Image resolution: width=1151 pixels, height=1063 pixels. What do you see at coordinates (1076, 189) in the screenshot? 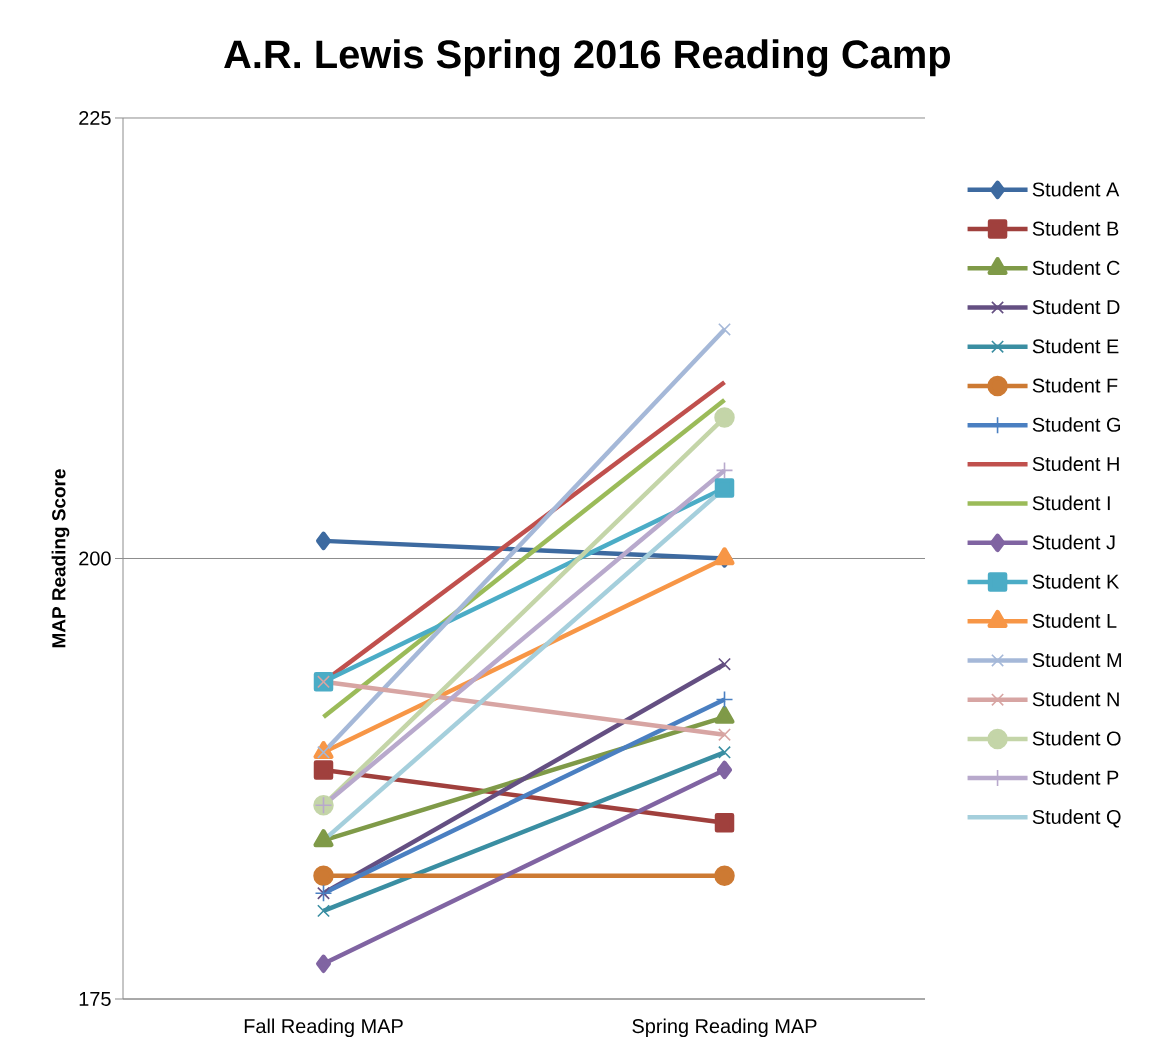
I see `legend-label: Student A` at bounding box center [1076, 189].